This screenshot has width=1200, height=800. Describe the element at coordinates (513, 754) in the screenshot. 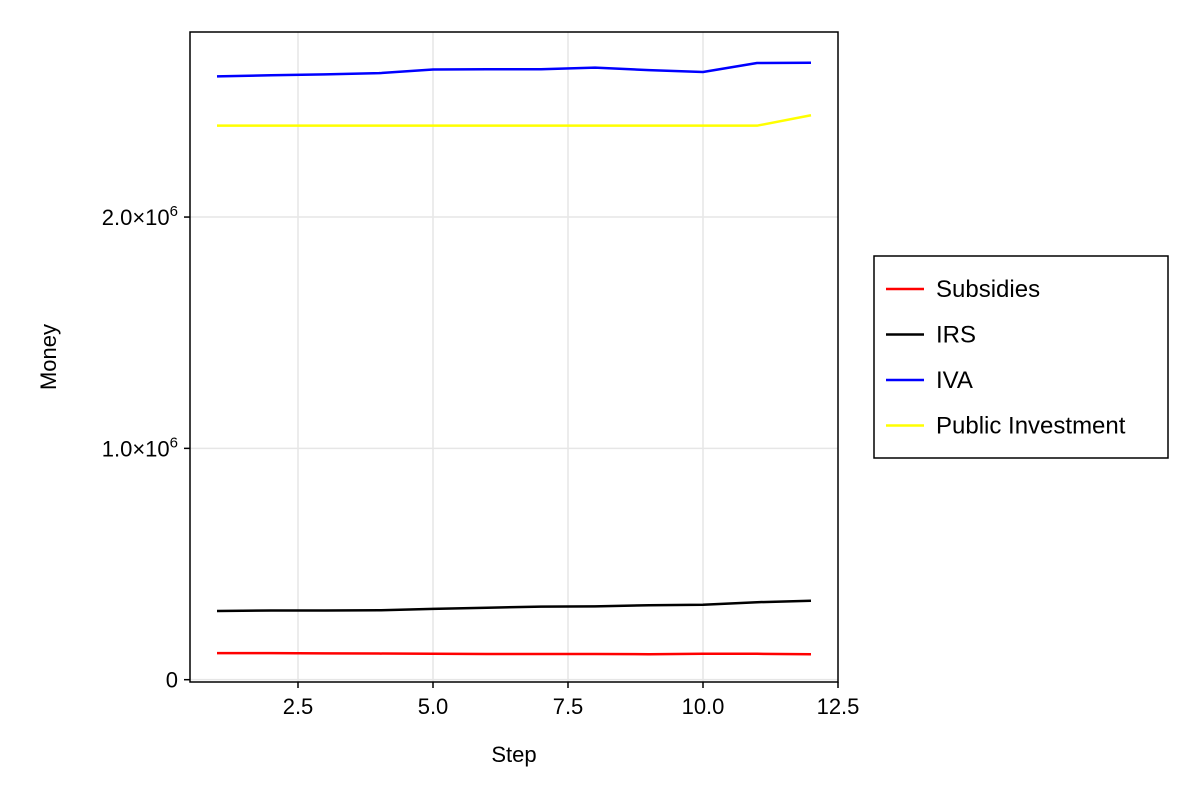

I see `x-axis-label: Step` at that location.